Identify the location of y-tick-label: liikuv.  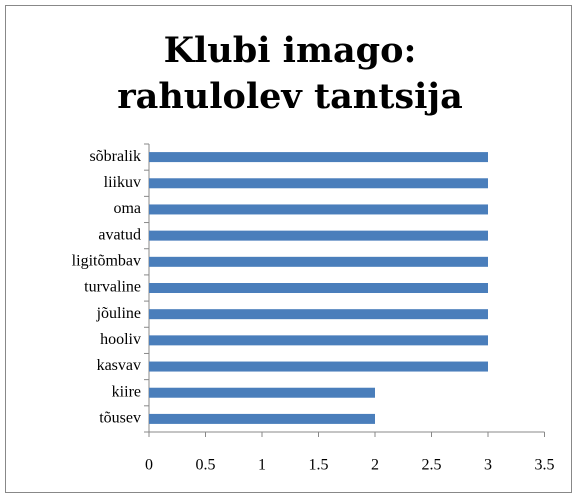
(122, 182).